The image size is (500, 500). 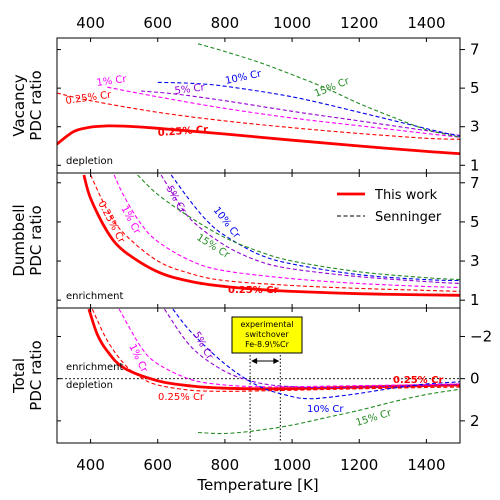 I want to click on series-line-d_s15, so click(x=298, y=227).